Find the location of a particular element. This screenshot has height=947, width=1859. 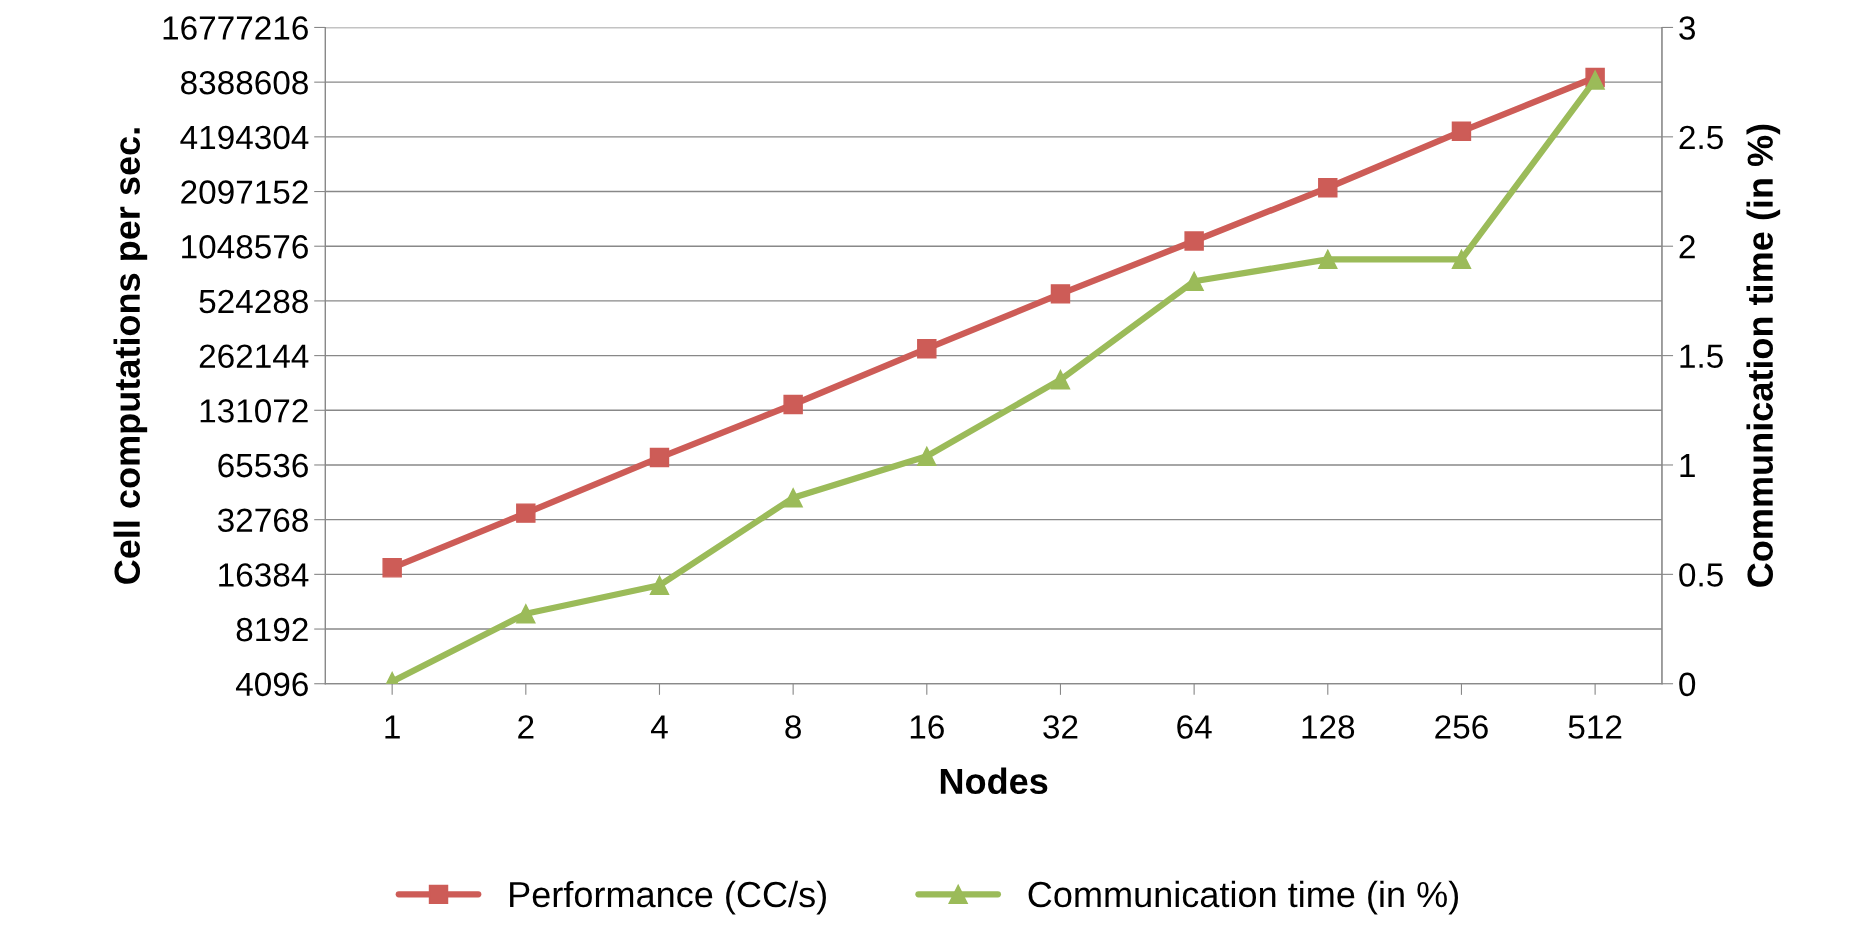

y2-tick-label: 0.5 is located at coordinates (1701, 575).